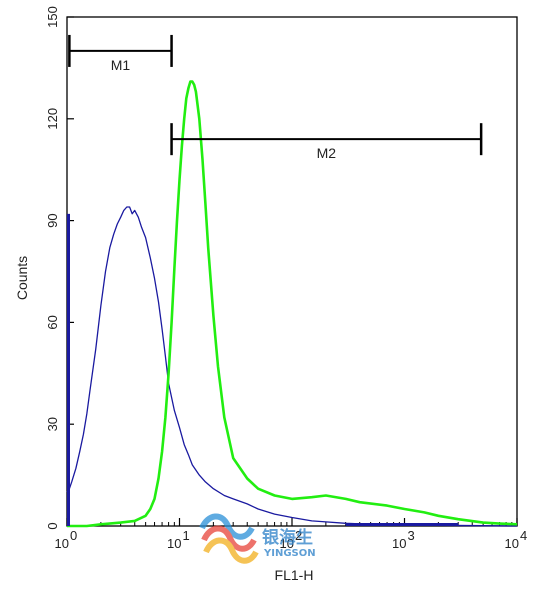  I want to click on x-tick-label: 10⁴, so click(516, 539).